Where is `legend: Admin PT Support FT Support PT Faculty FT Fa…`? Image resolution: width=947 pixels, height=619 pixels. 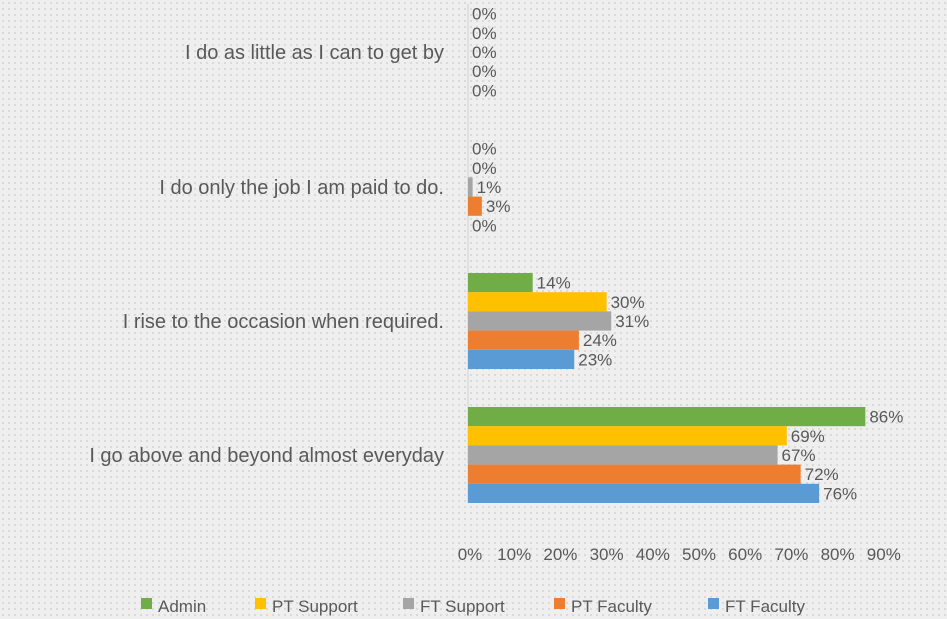
legend: Admin PT Support FT Support PT Faculty FT Fa… is located at coordinates (473, 606).